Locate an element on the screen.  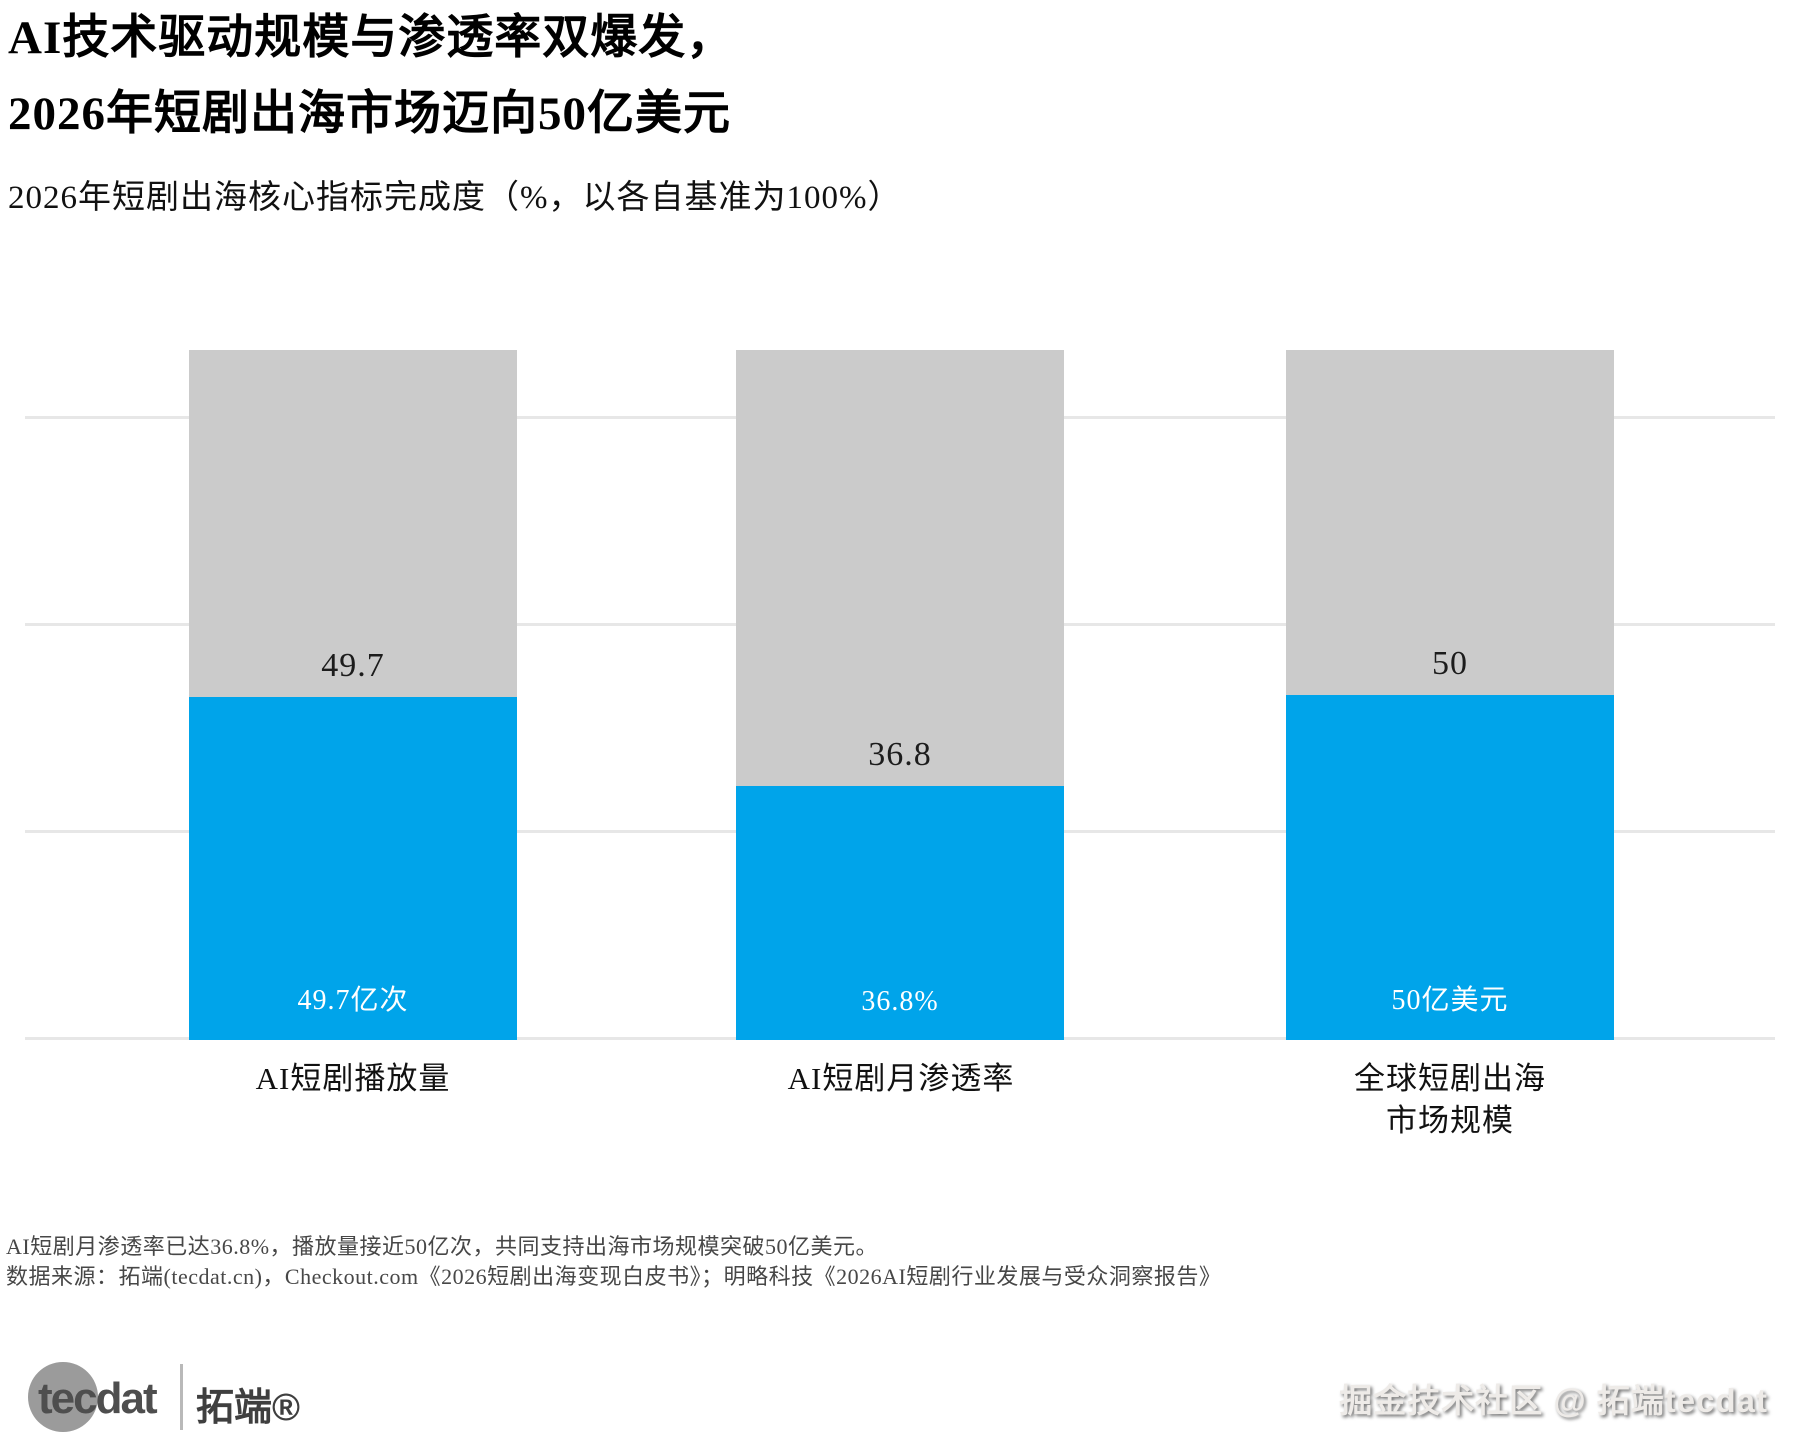
logo-divider is located at coordinates (181, 1397).